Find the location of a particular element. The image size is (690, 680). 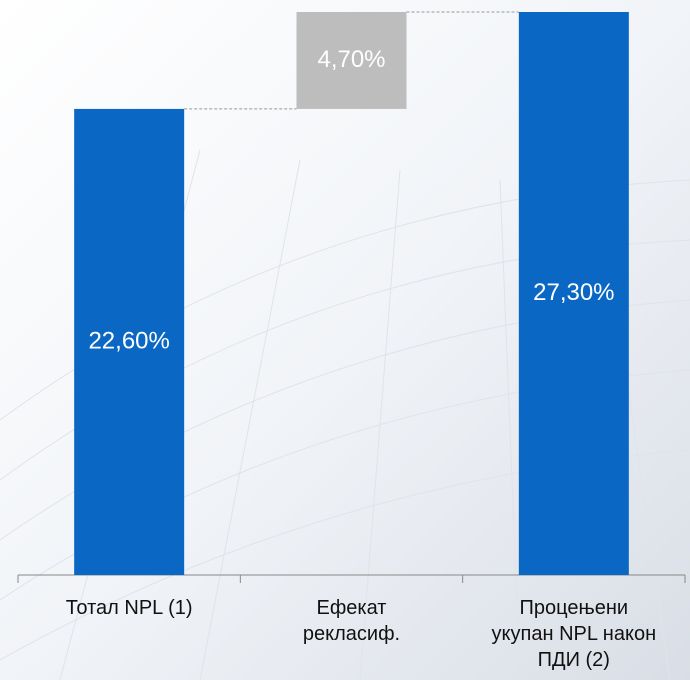

x-tick-label: Ефекат рекласиф. is located at coordinates (351, 621).